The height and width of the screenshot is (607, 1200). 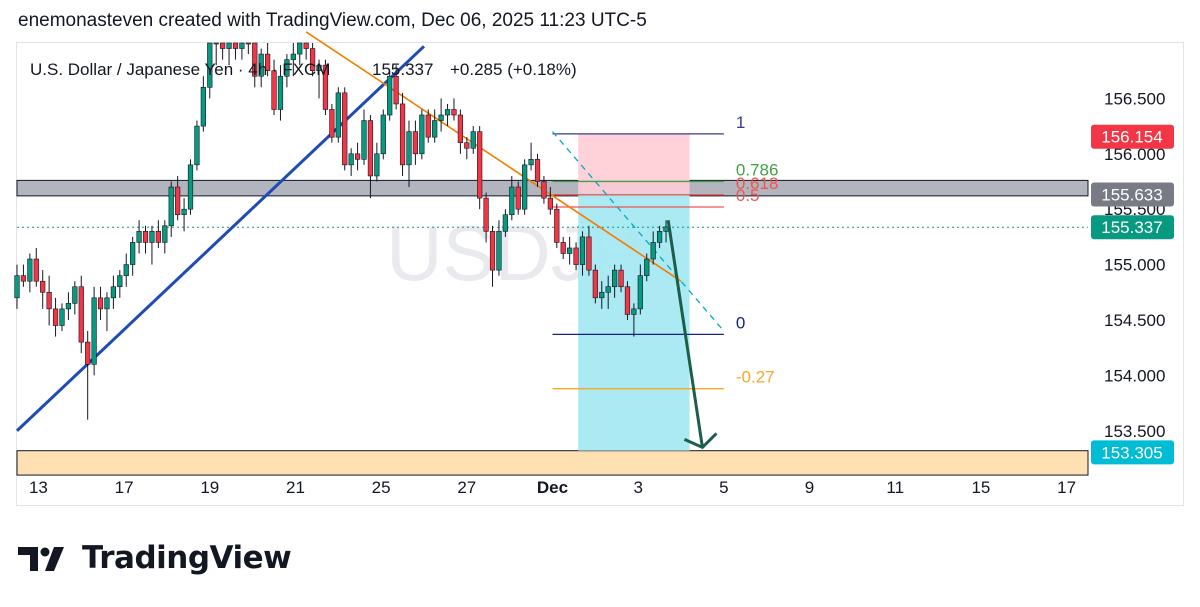 I want to click on support-zone, so click(x=552, y=463).